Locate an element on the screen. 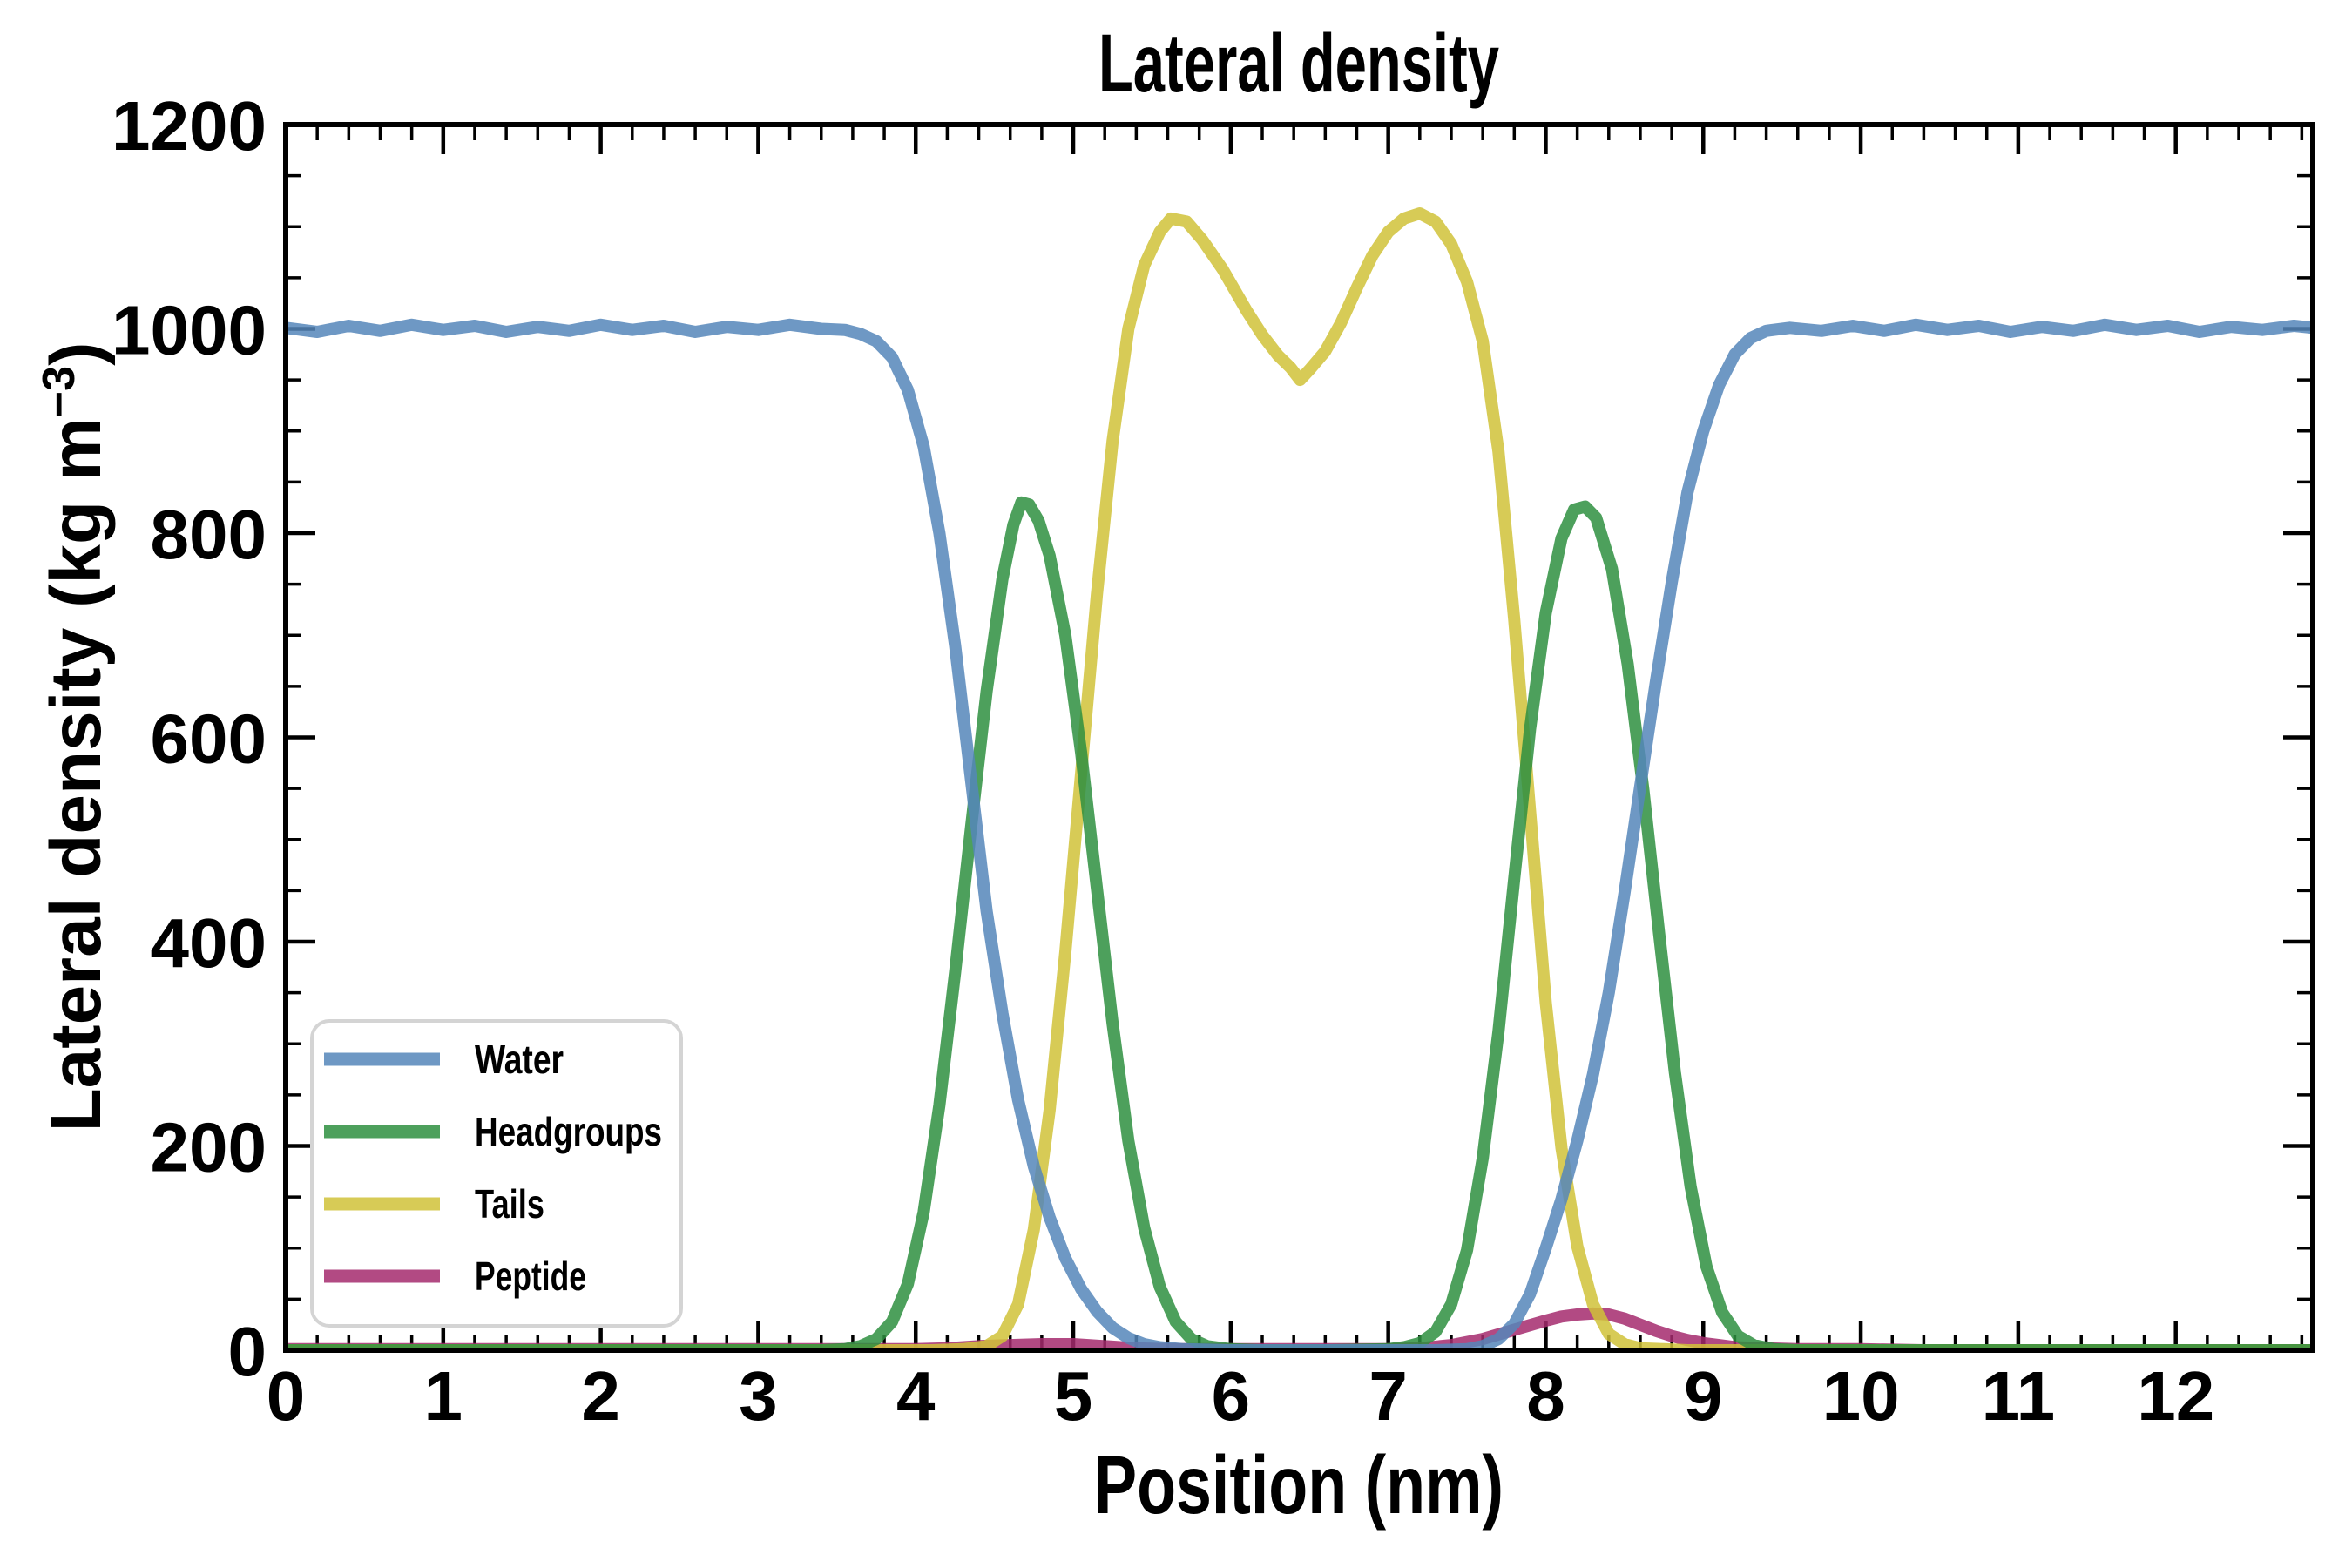  legend-label-water: Water is located at coordinates (519, 1059).